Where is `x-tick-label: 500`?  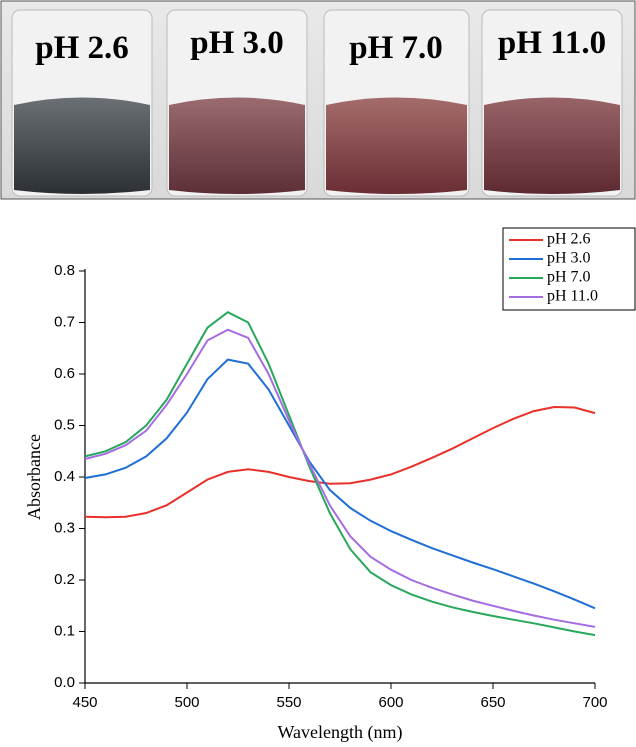 x-tick-label: 500 is located at coordinates (186, 702).